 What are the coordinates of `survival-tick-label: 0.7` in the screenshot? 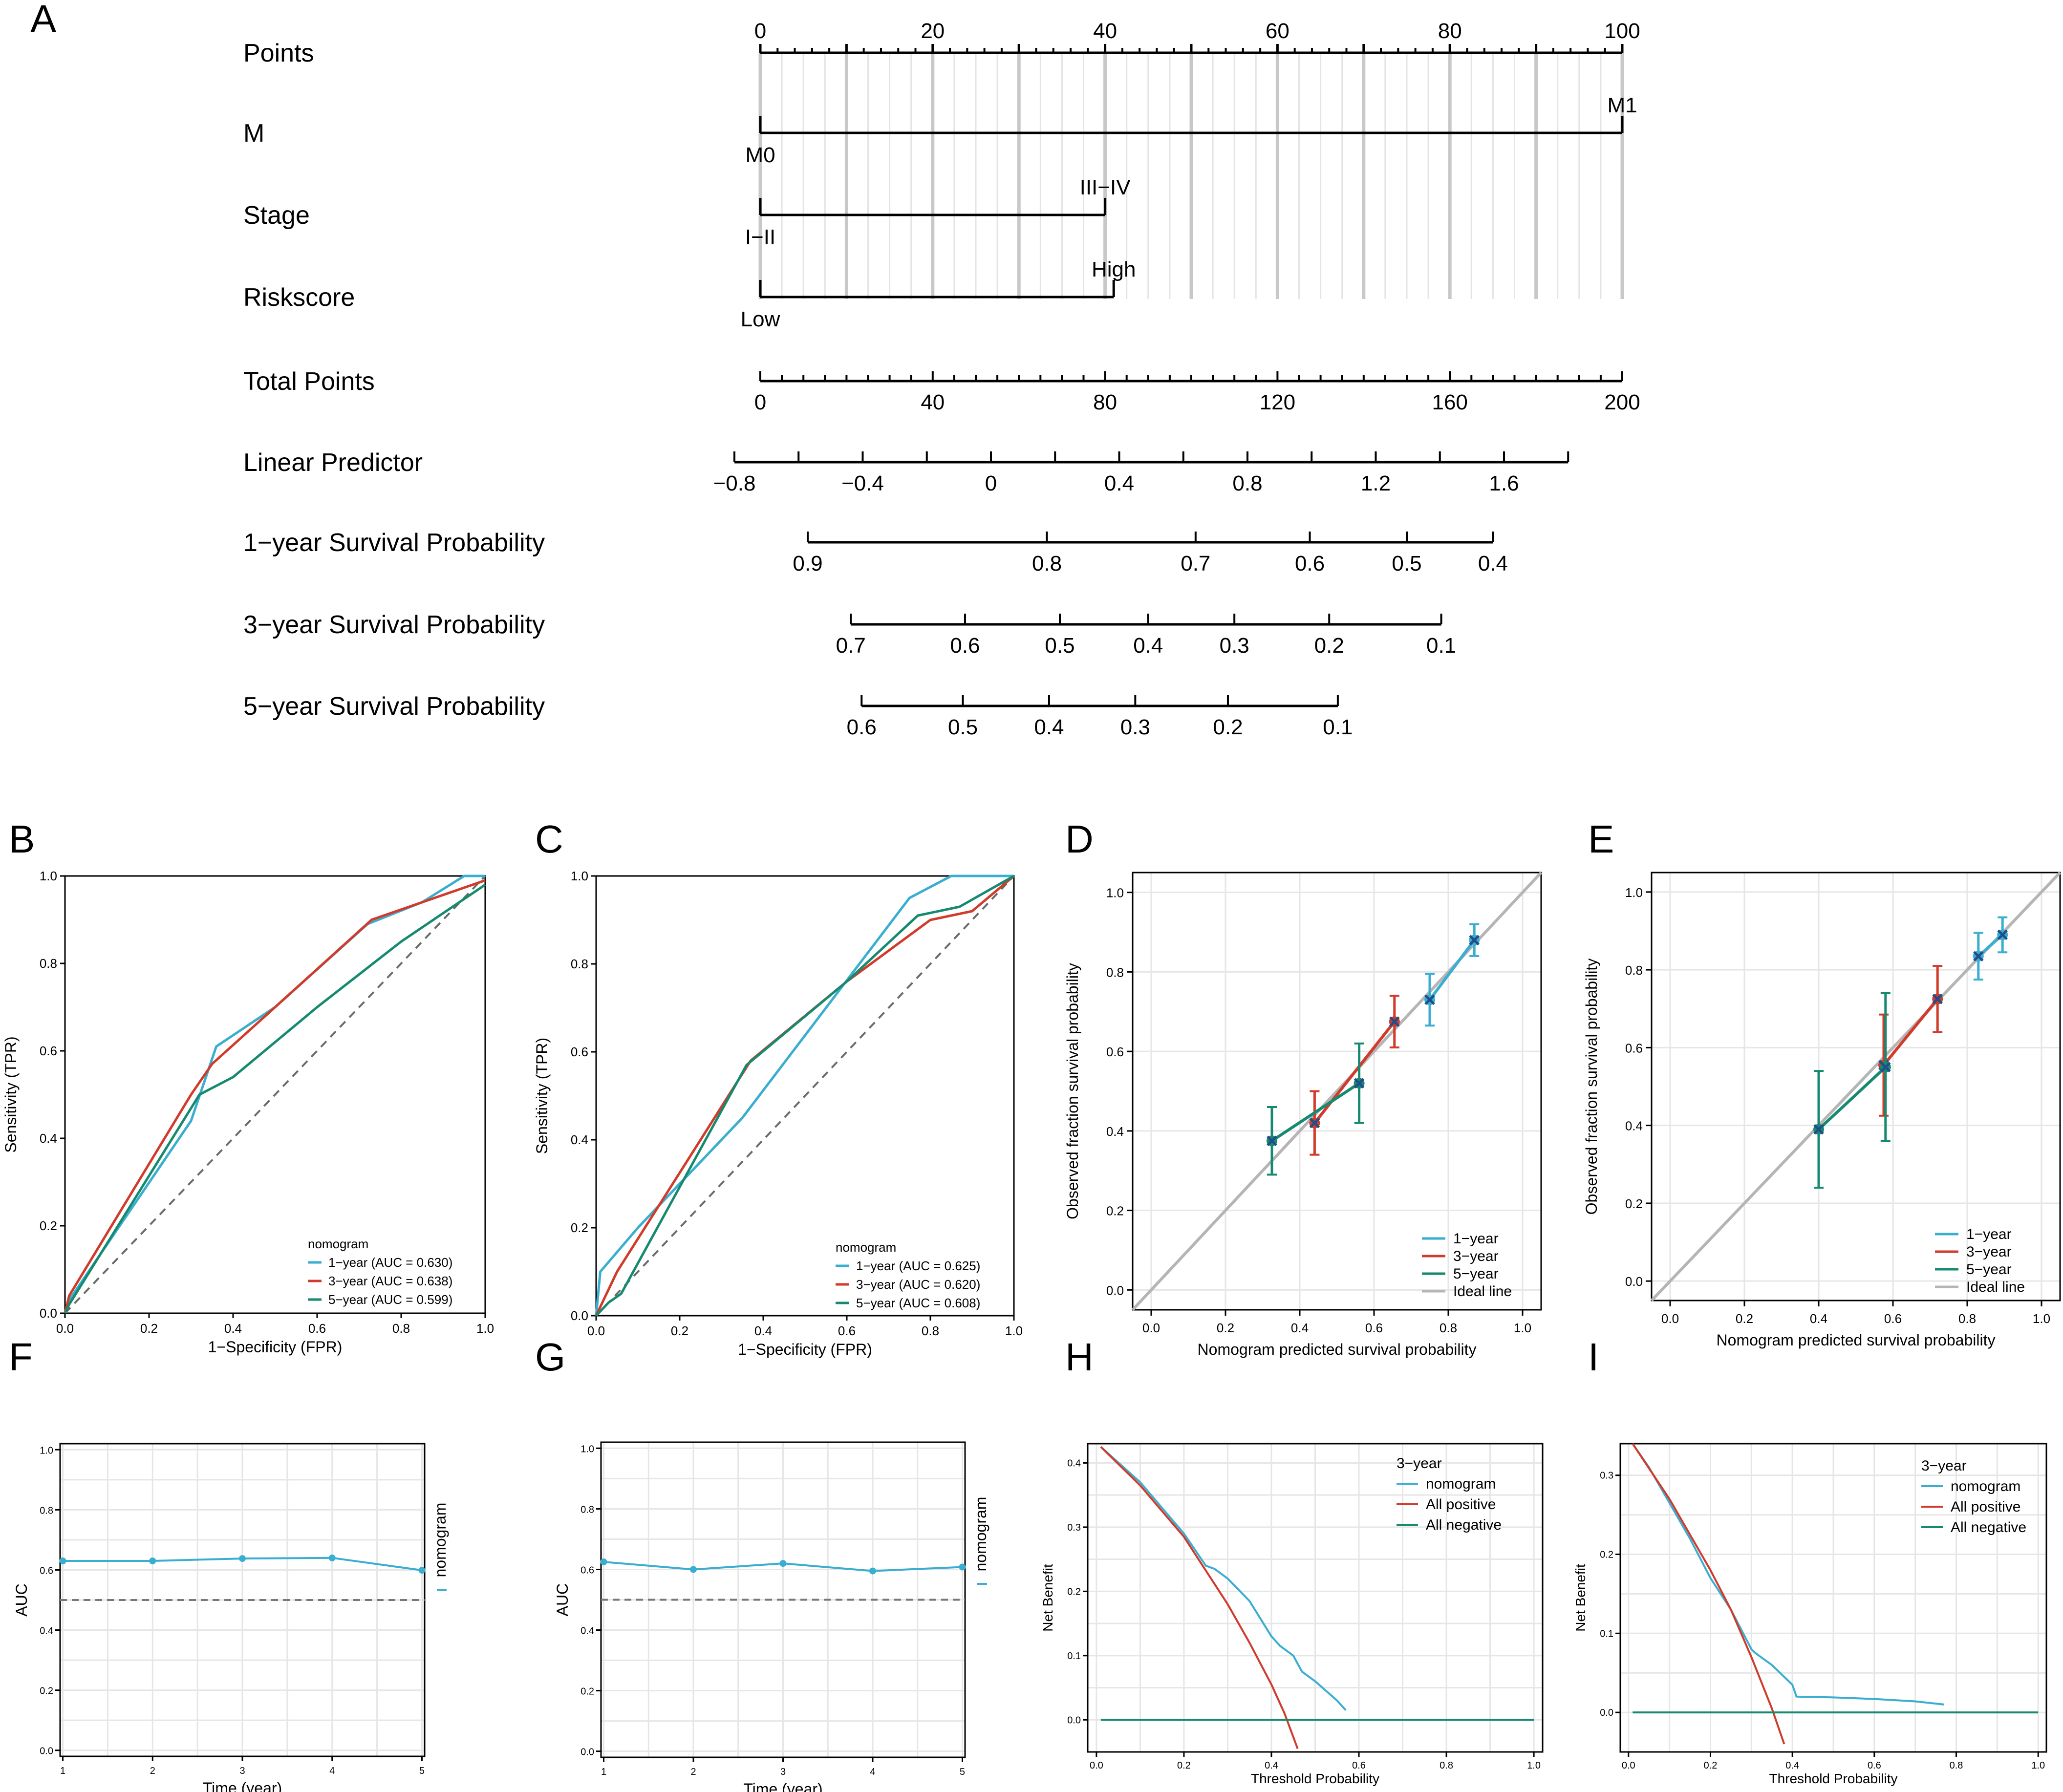 It's located at (1195, 564).